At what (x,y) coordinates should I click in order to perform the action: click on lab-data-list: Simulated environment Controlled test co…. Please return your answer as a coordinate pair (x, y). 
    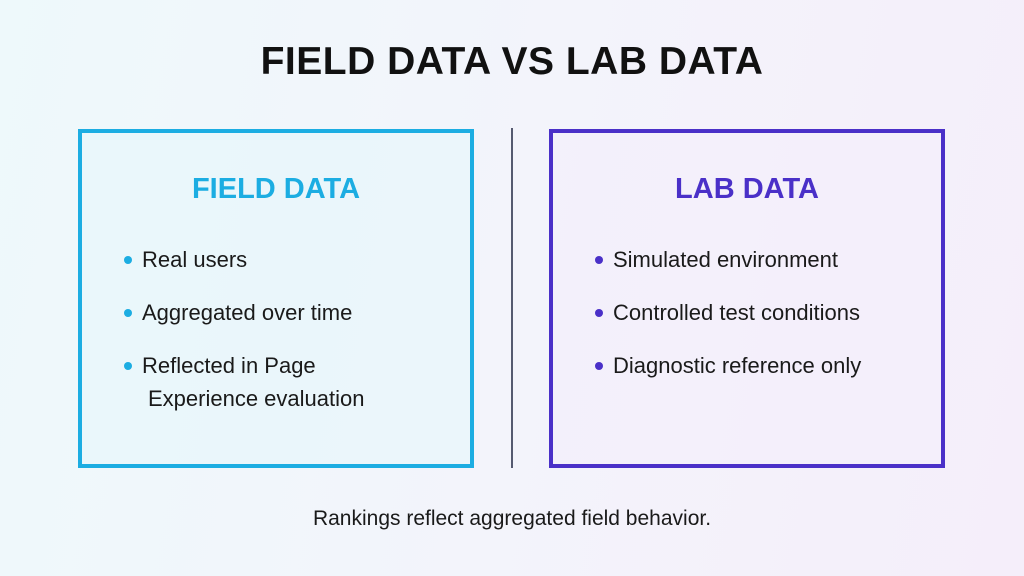
    Looking at the image, I should click on (728, 322).